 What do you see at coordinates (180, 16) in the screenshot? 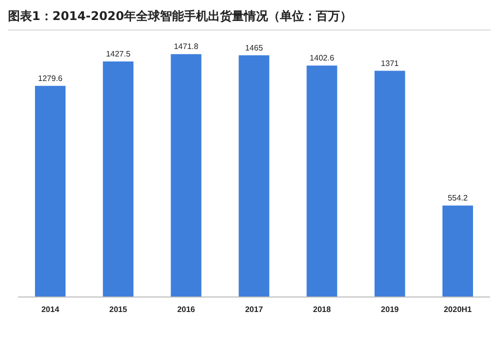
I see `chart-title: 图表1：2014-2020年全球智能手机出货量情况（单位：百万）` at bounding box center [180, 16].